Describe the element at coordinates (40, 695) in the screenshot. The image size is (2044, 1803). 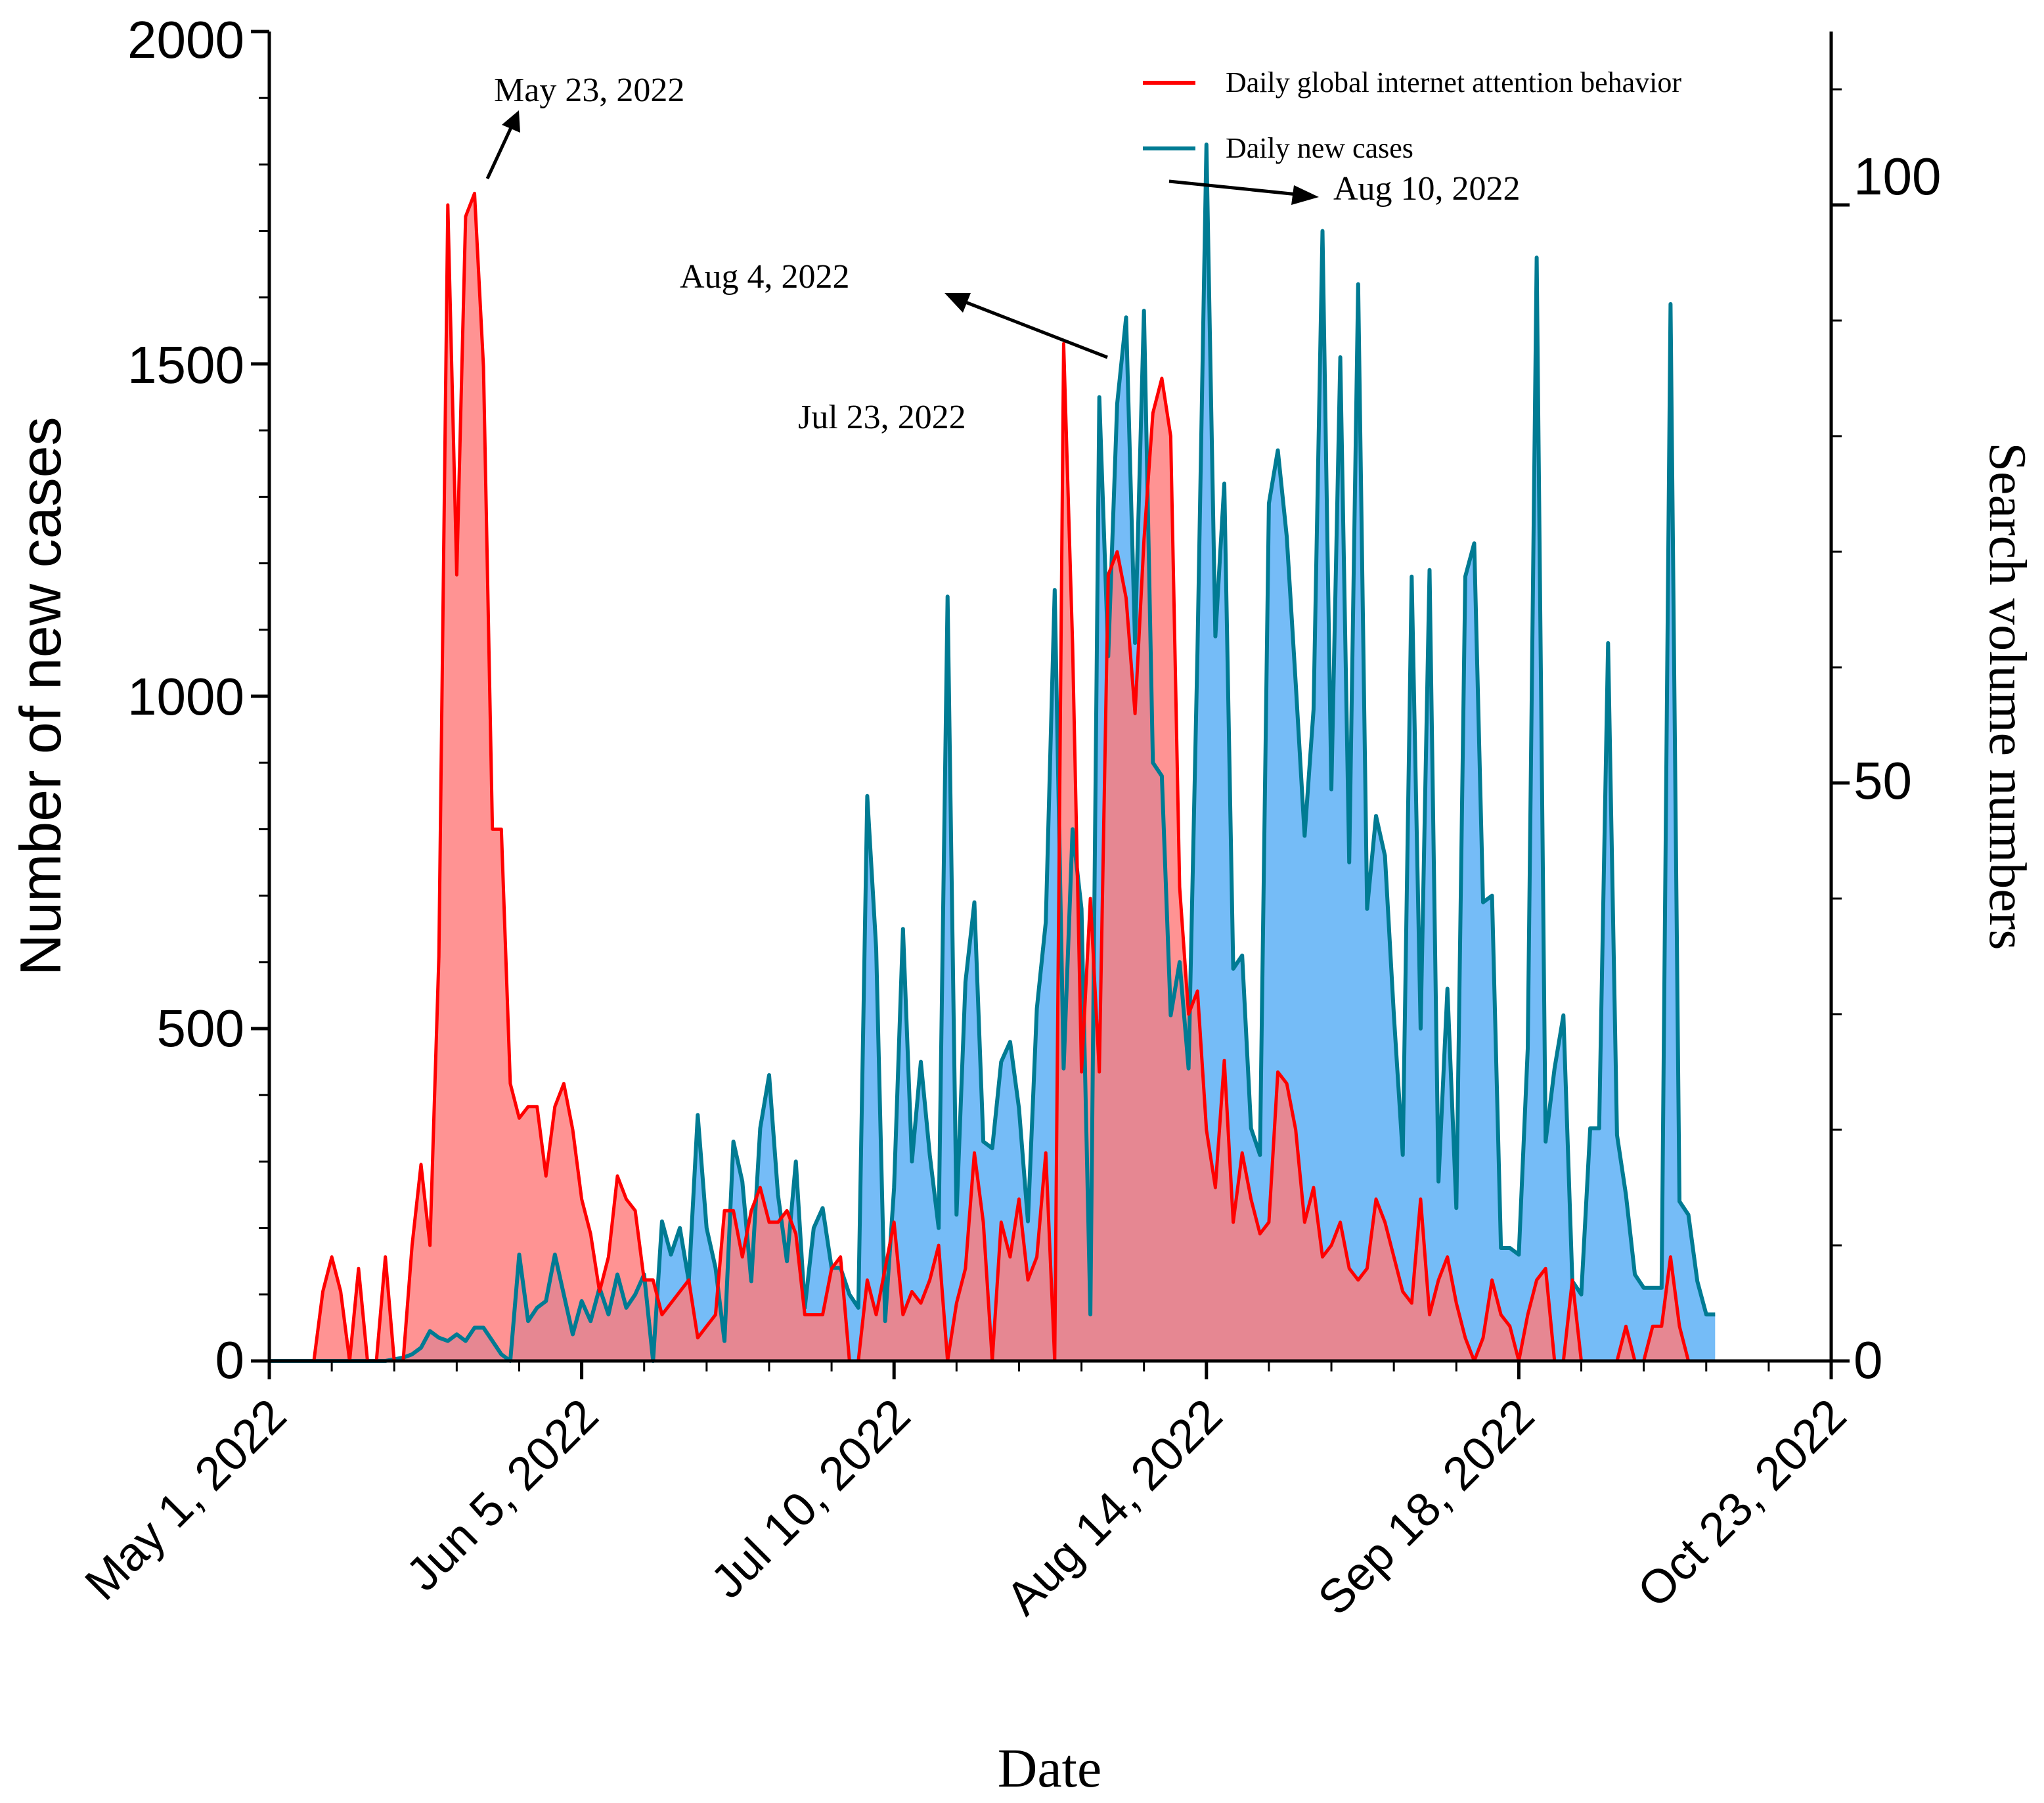
I see `y-axis-left-title: Number of new cases` at that location.